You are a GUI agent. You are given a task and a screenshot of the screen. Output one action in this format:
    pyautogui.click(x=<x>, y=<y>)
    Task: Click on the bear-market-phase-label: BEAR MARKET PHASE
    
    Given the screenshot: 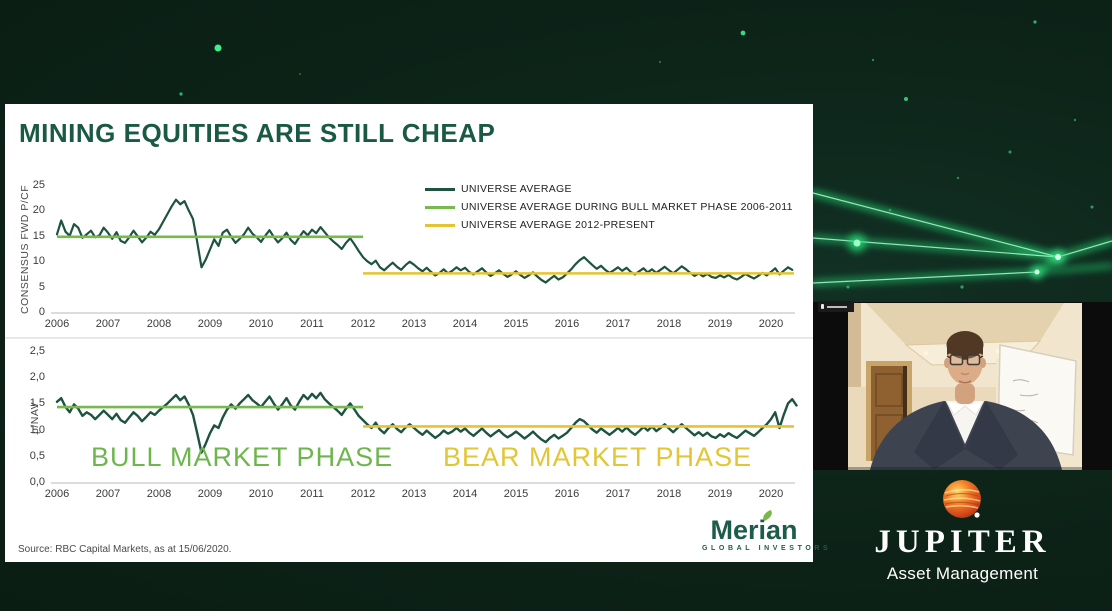 What is the action you would take?
    pyautogui.click(x=598, y=457)
    